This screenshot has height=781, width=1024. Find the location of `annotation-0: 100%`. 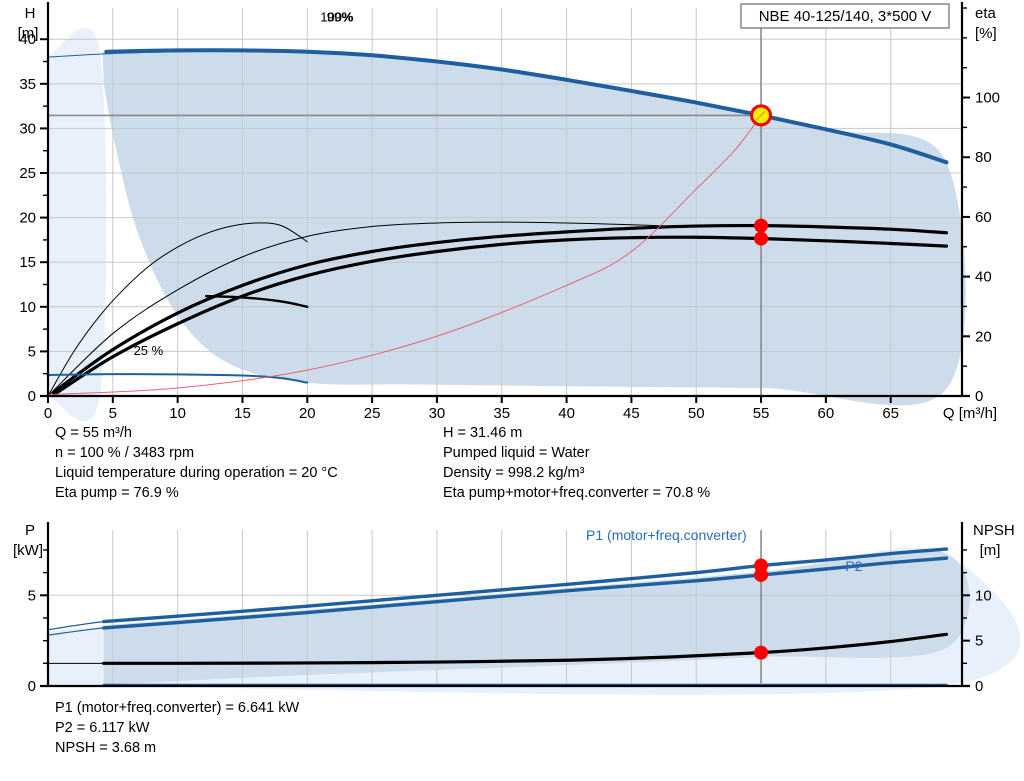

annotation-0: 100% is located at coordinates (337, 16).